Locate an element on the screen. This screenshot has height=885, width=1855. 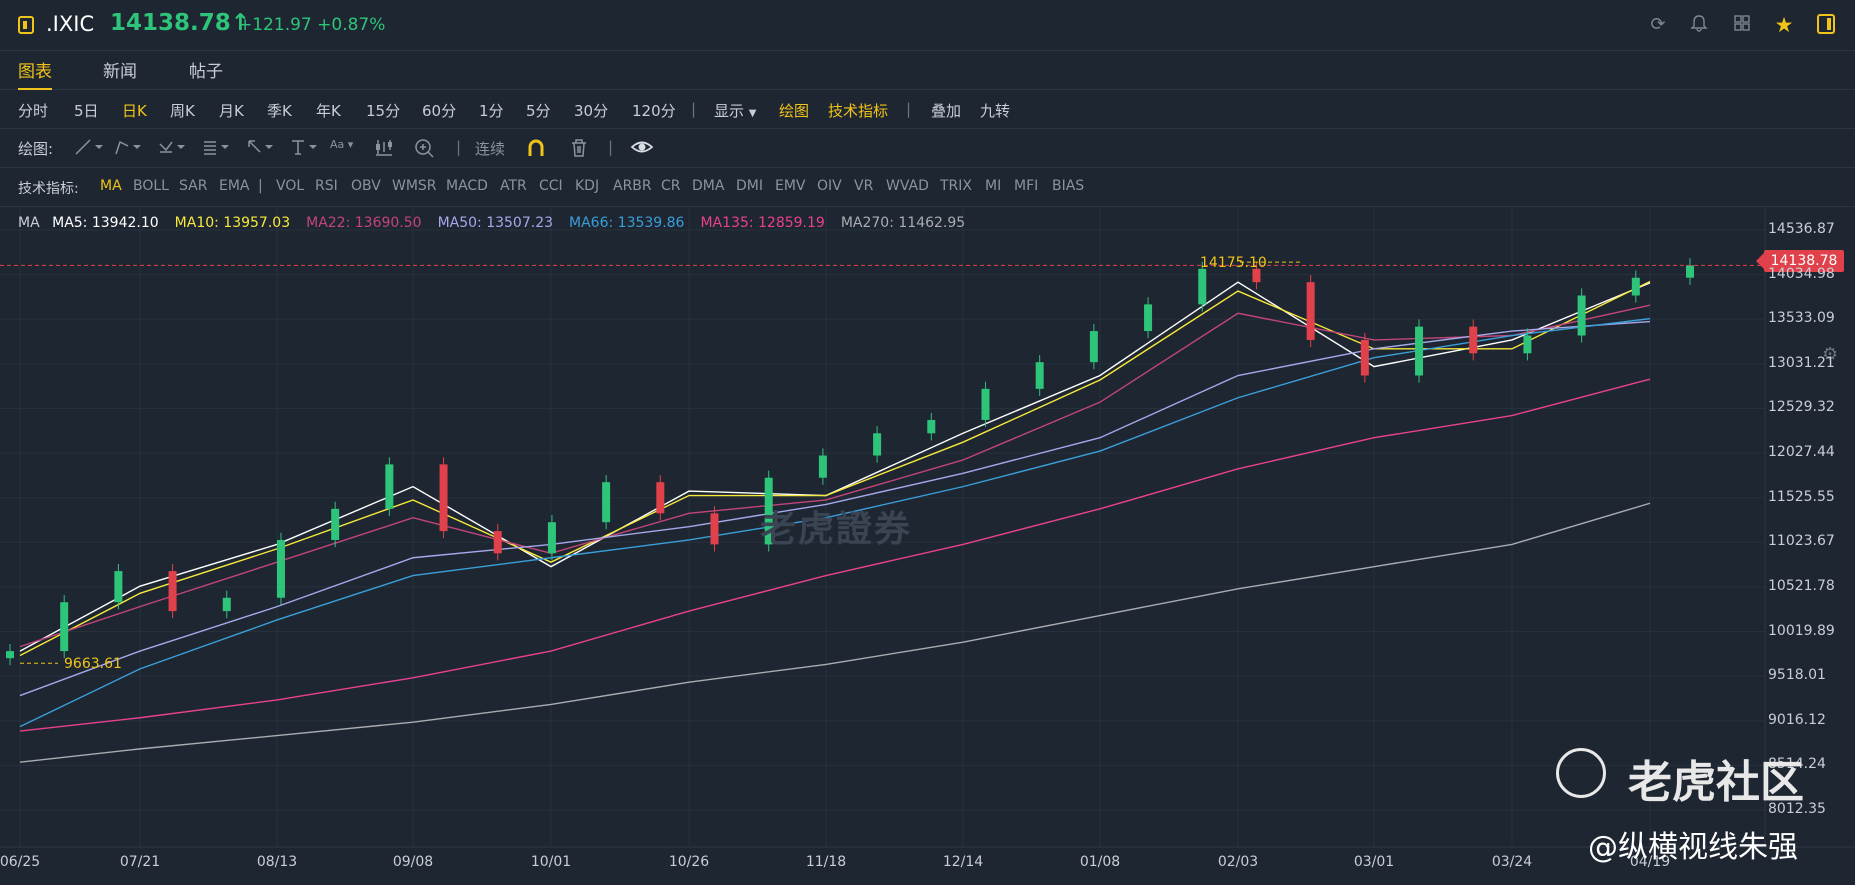
channel-tool-icon is located at coordinates (174, 149).